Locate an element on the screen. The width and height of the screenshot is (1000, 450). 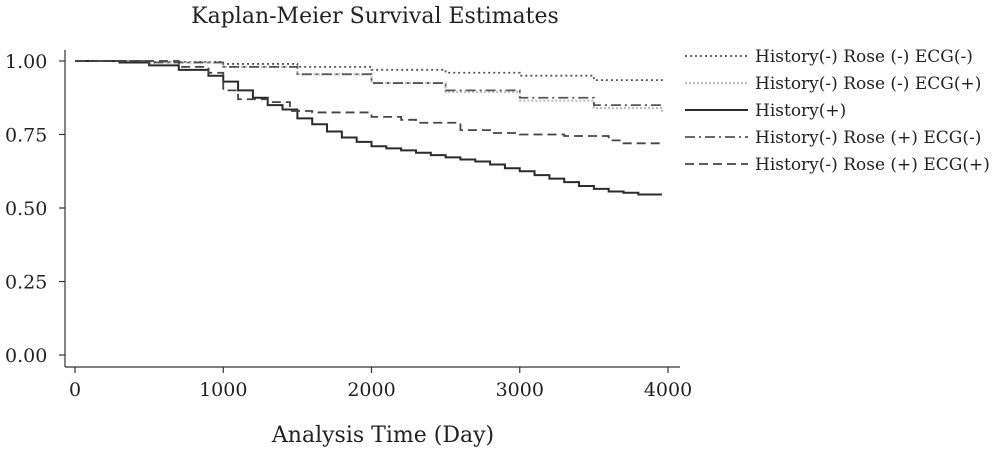
legend-label-3: History(+) is located at coordinates (800, 111).